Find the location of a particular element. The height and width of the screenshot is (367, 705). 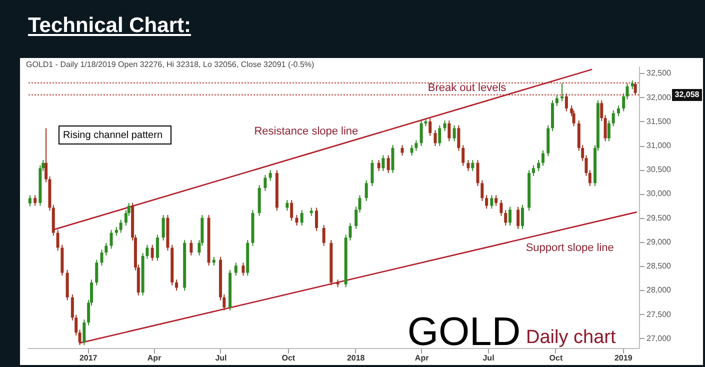

annotation: GOLD is located at coordinates (464, 332).